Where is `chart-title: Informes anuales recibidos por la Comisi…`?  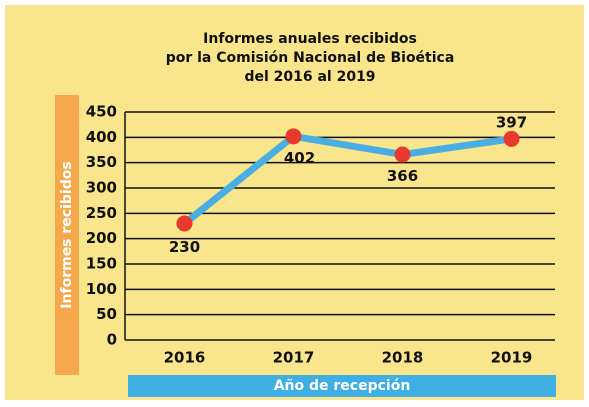
chart-title: Informes anuales recibidos por la Comisi… is located at coordinates (310, 58).